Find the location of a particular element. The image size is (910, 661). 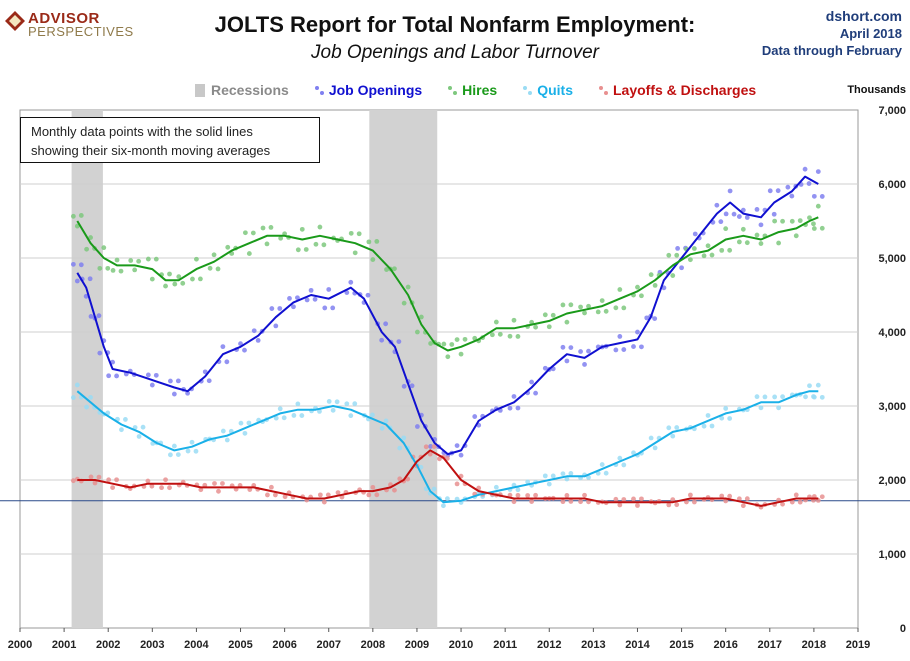

recession-band is located at coordinates (87, 369).